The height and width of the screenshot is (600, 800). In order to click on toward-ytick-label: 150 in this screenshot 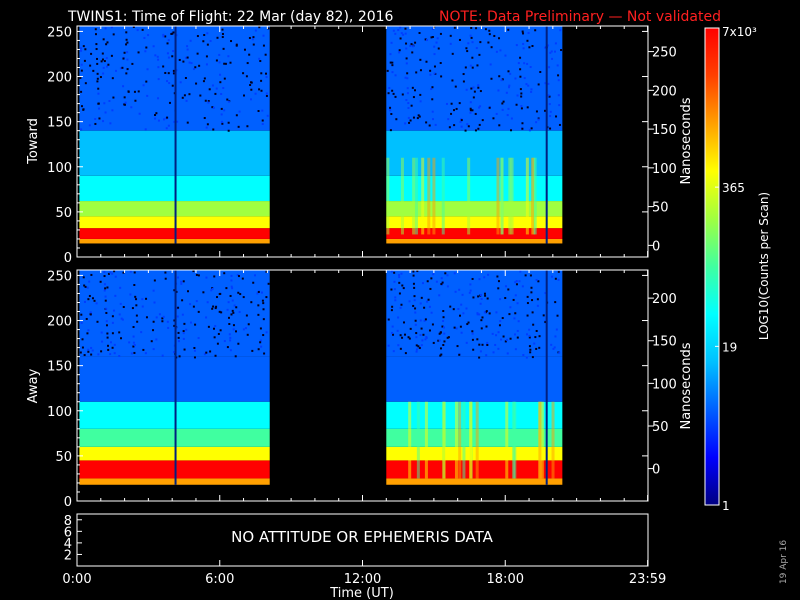, I will do `click(59, 123)`.